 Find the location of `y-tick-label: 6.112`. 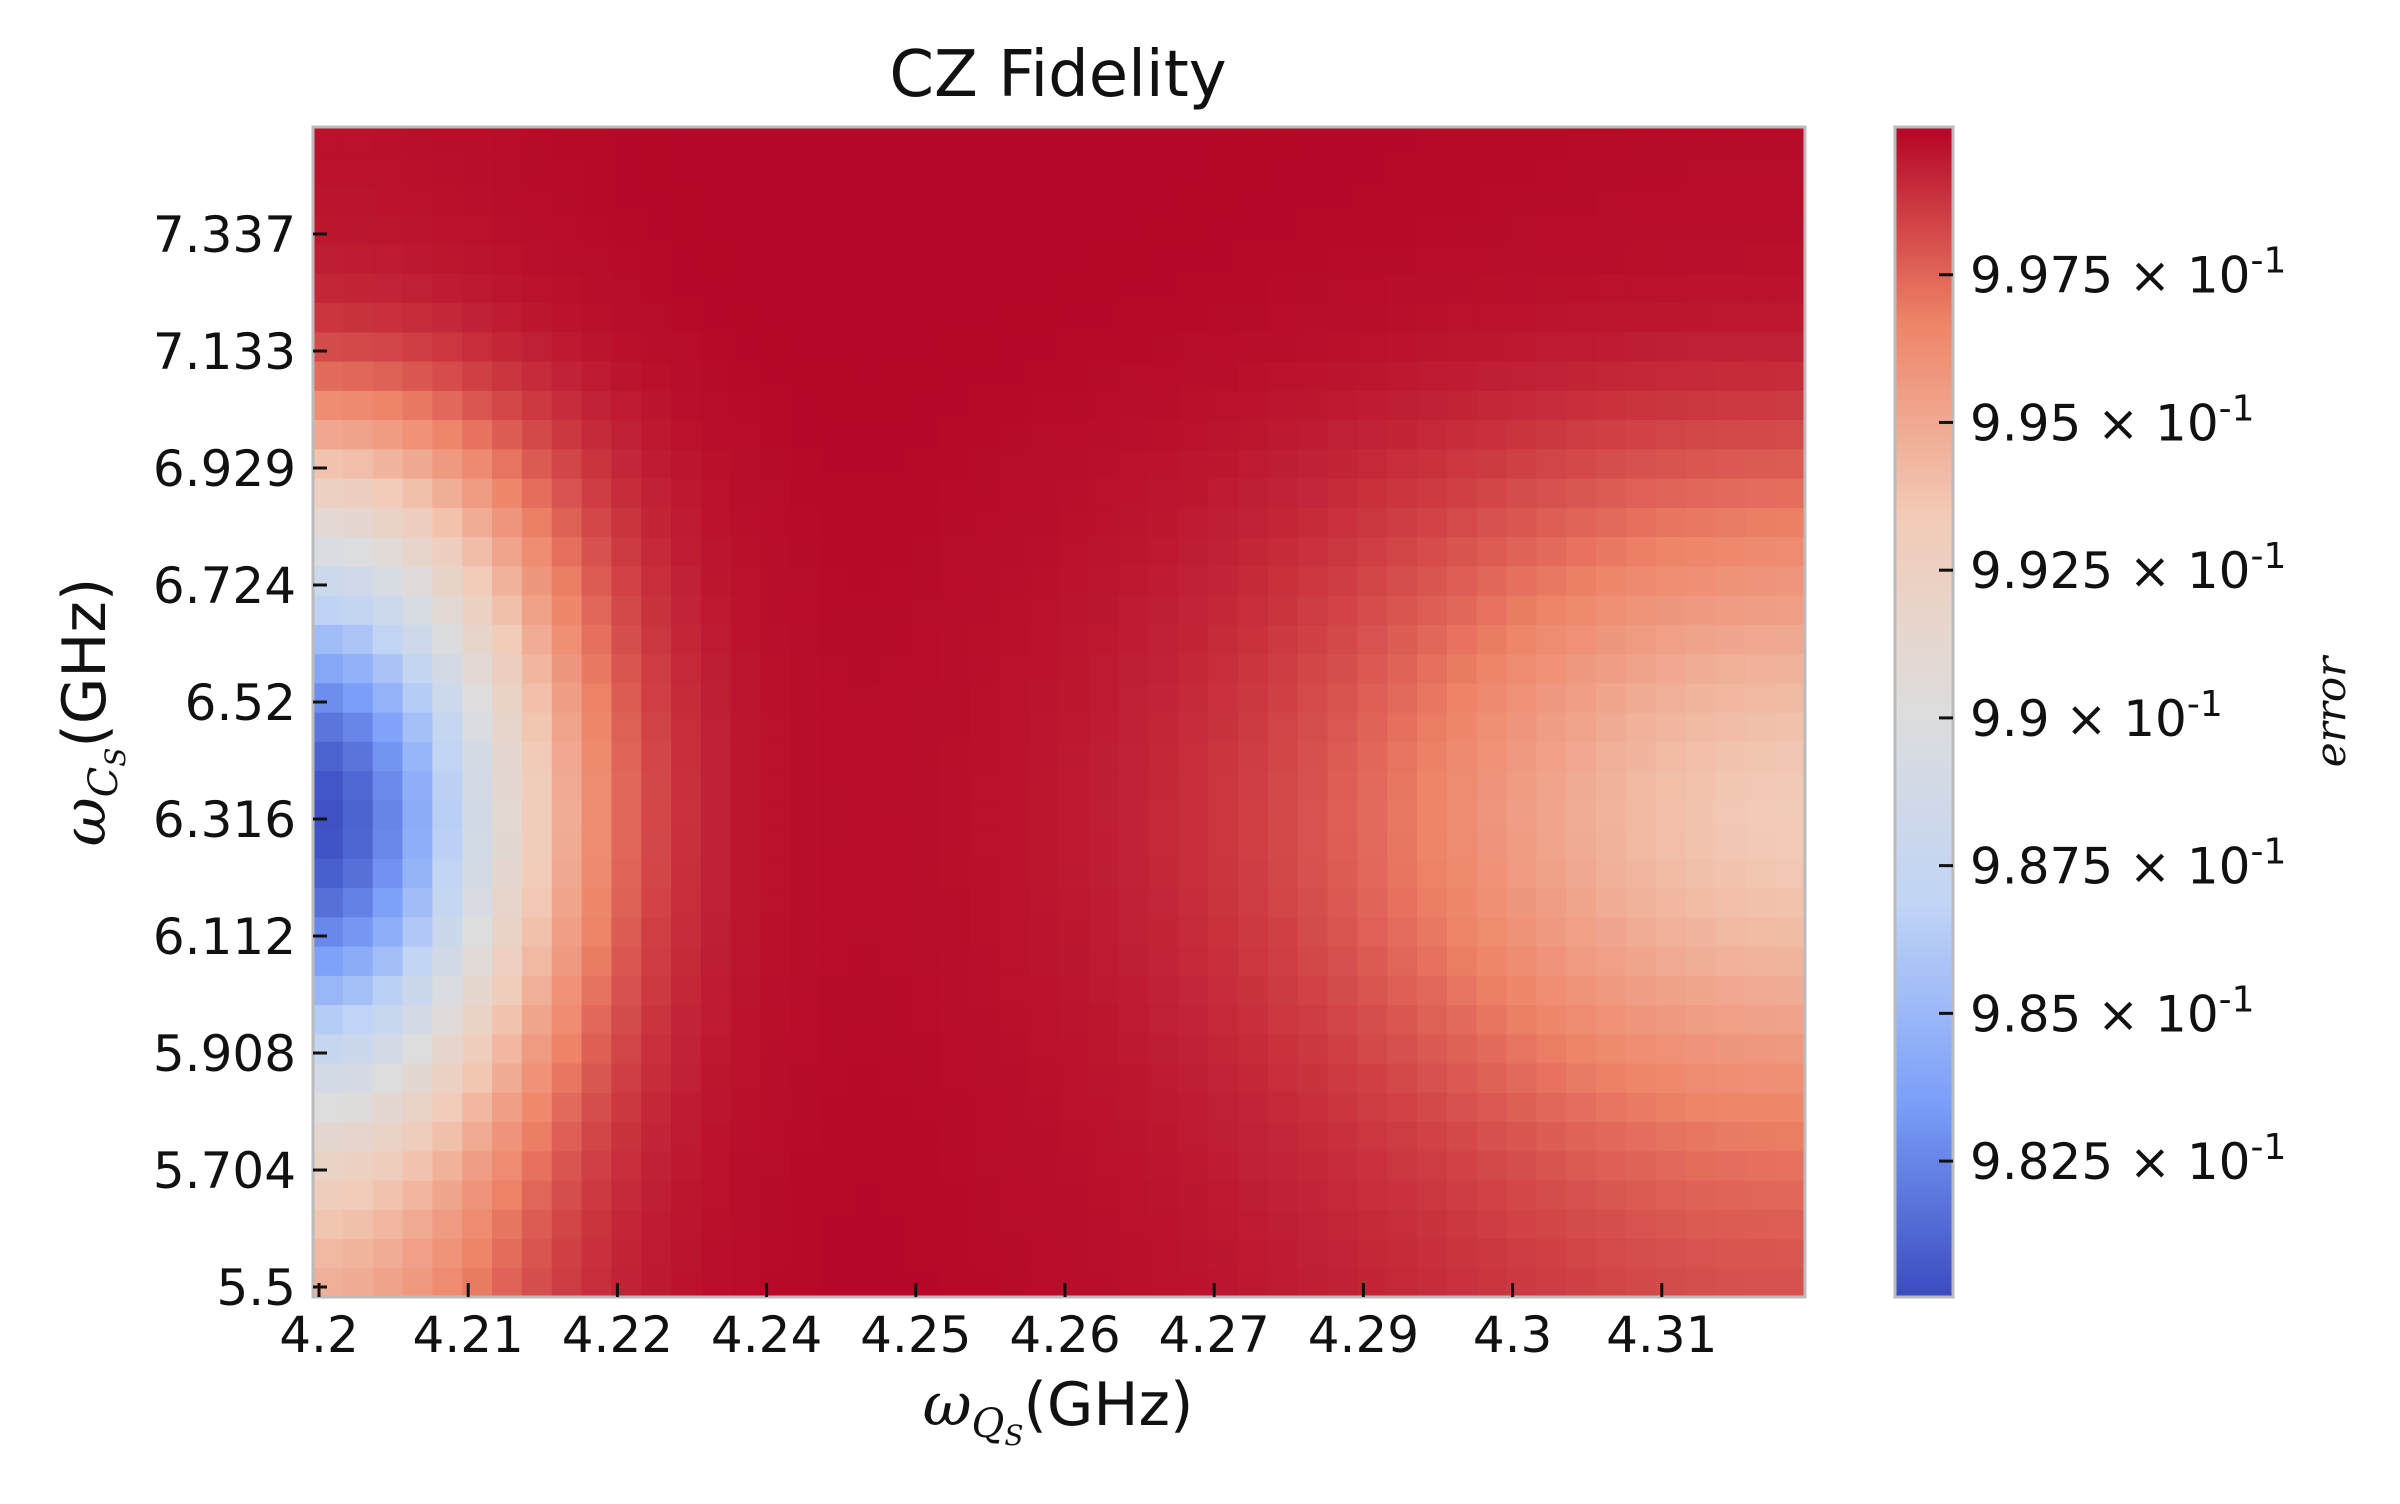

y-tick-label: 6.112 is located at coordinates (224, 937).